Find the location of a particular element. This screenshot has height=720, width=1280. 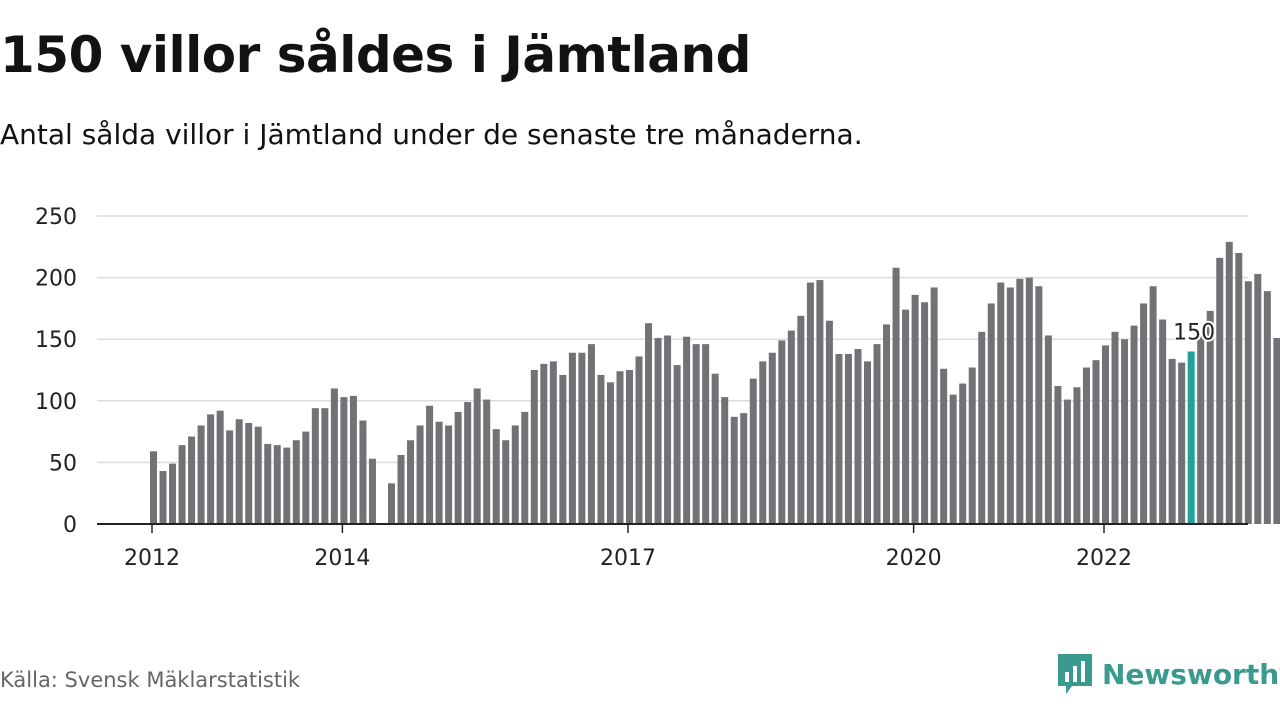

x-tick-label: 2017 is located at coordinates (628, 558).